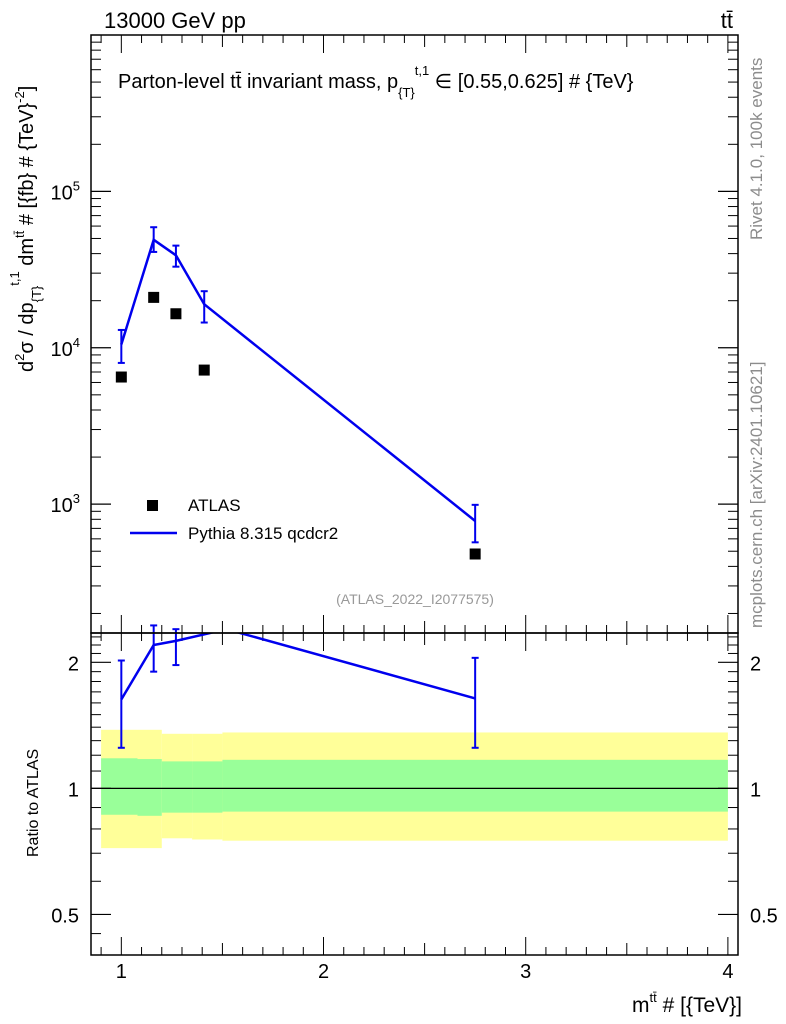 This screenshot has height=1024, width=786. Describe the element at coordinates (214, 505) in the screenshot. I see `legend-atlas-label: ATLAS` at that location.